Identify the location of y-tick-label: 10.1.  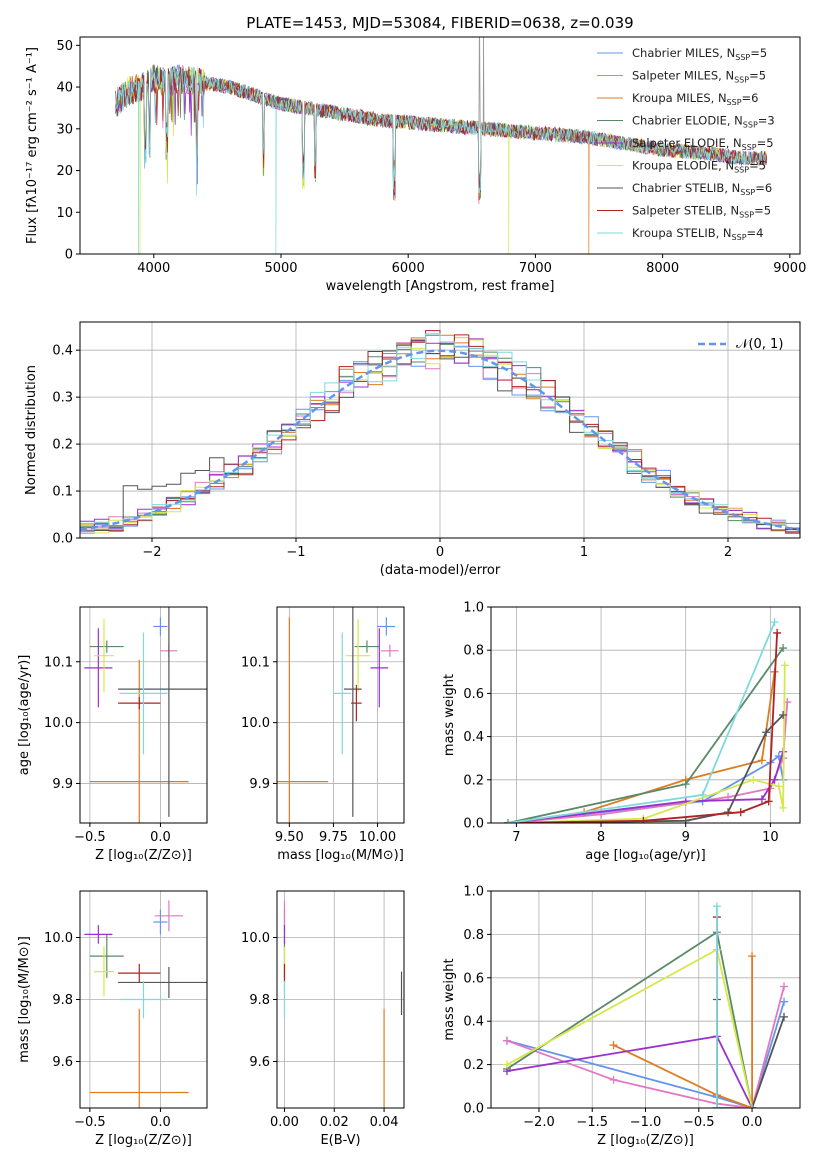
(58, 662).